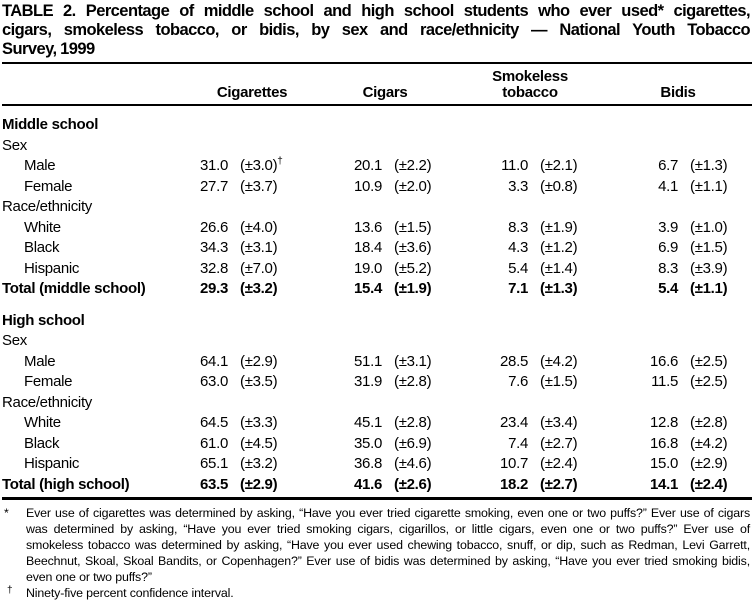 This screenshot has height=604, width=752. Describe the element at coordinates (368, 288) in the screenshot. I see `value-cell: 15.4` at that location.